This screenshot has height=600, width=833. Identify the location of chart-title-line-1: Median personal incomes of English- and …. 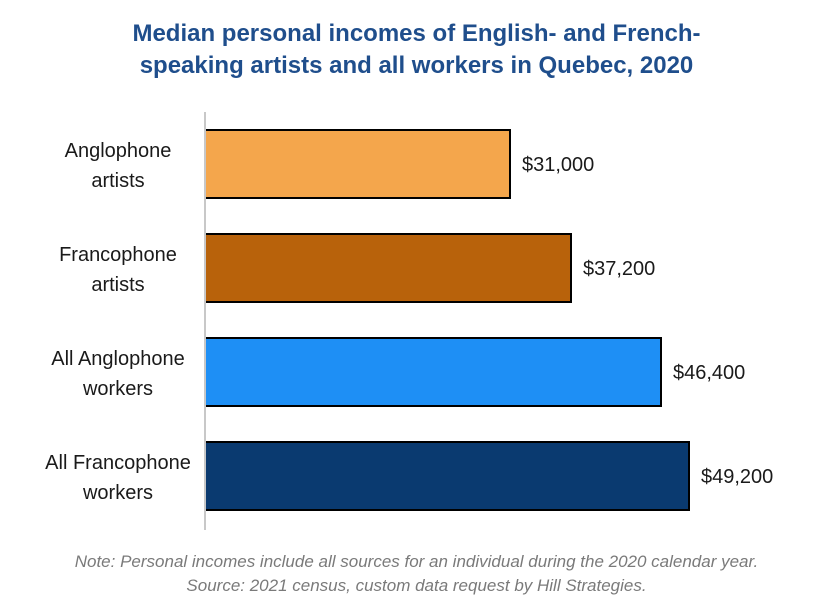
(416, 33).